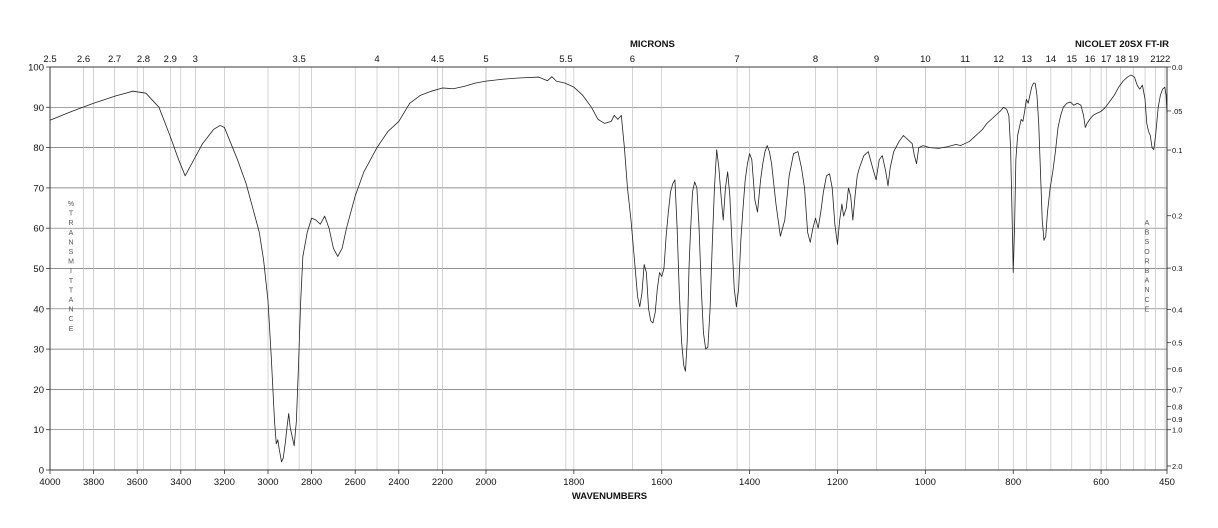 The image size is (1218, 528). Describe the element at coordinates (1146, 300) in the screenshot. I see `right-axis-letter: C` at that location.